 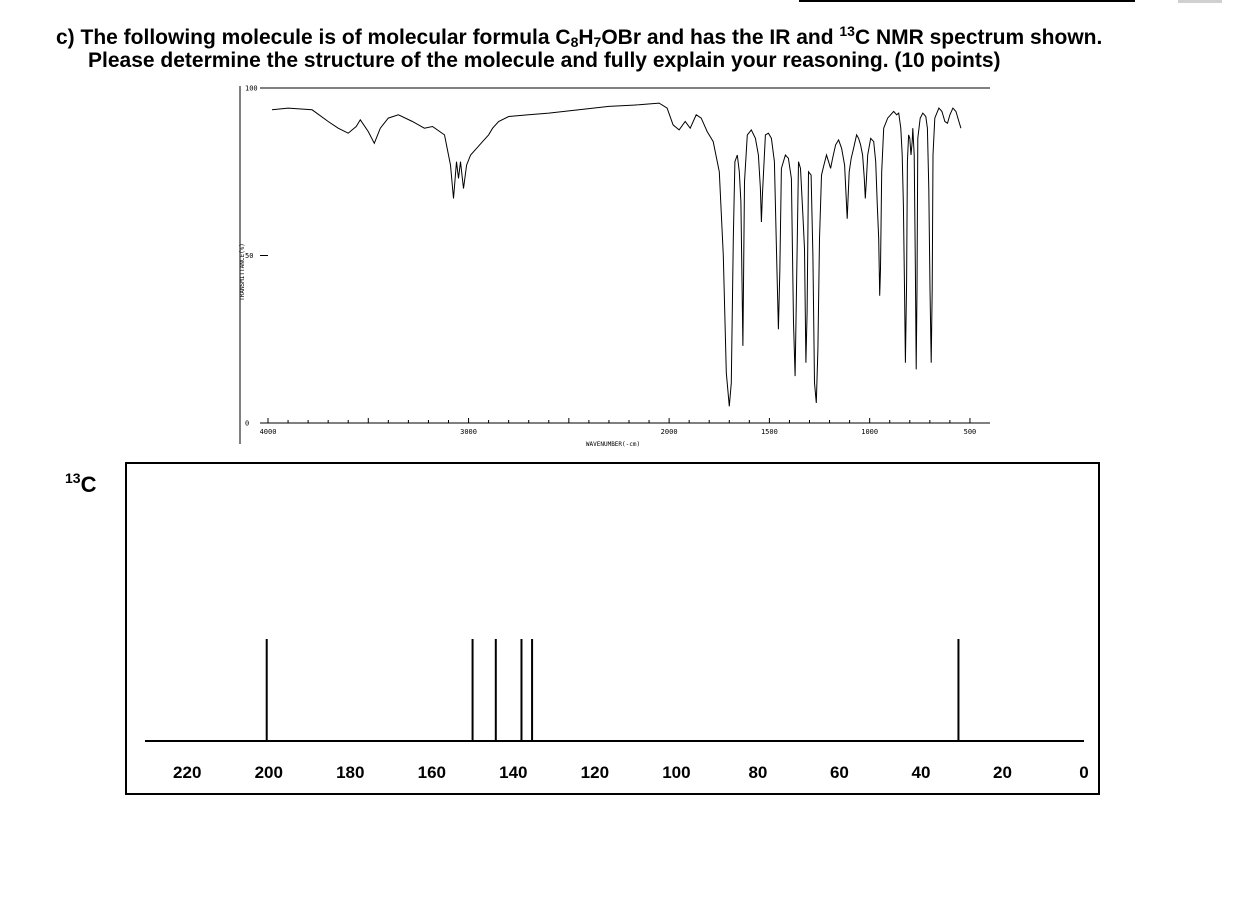 What do you see at coordinates (669, 432) in the screenshot?
I see `ir-x-tick-label: 2000` at bounding box center [669, 432].